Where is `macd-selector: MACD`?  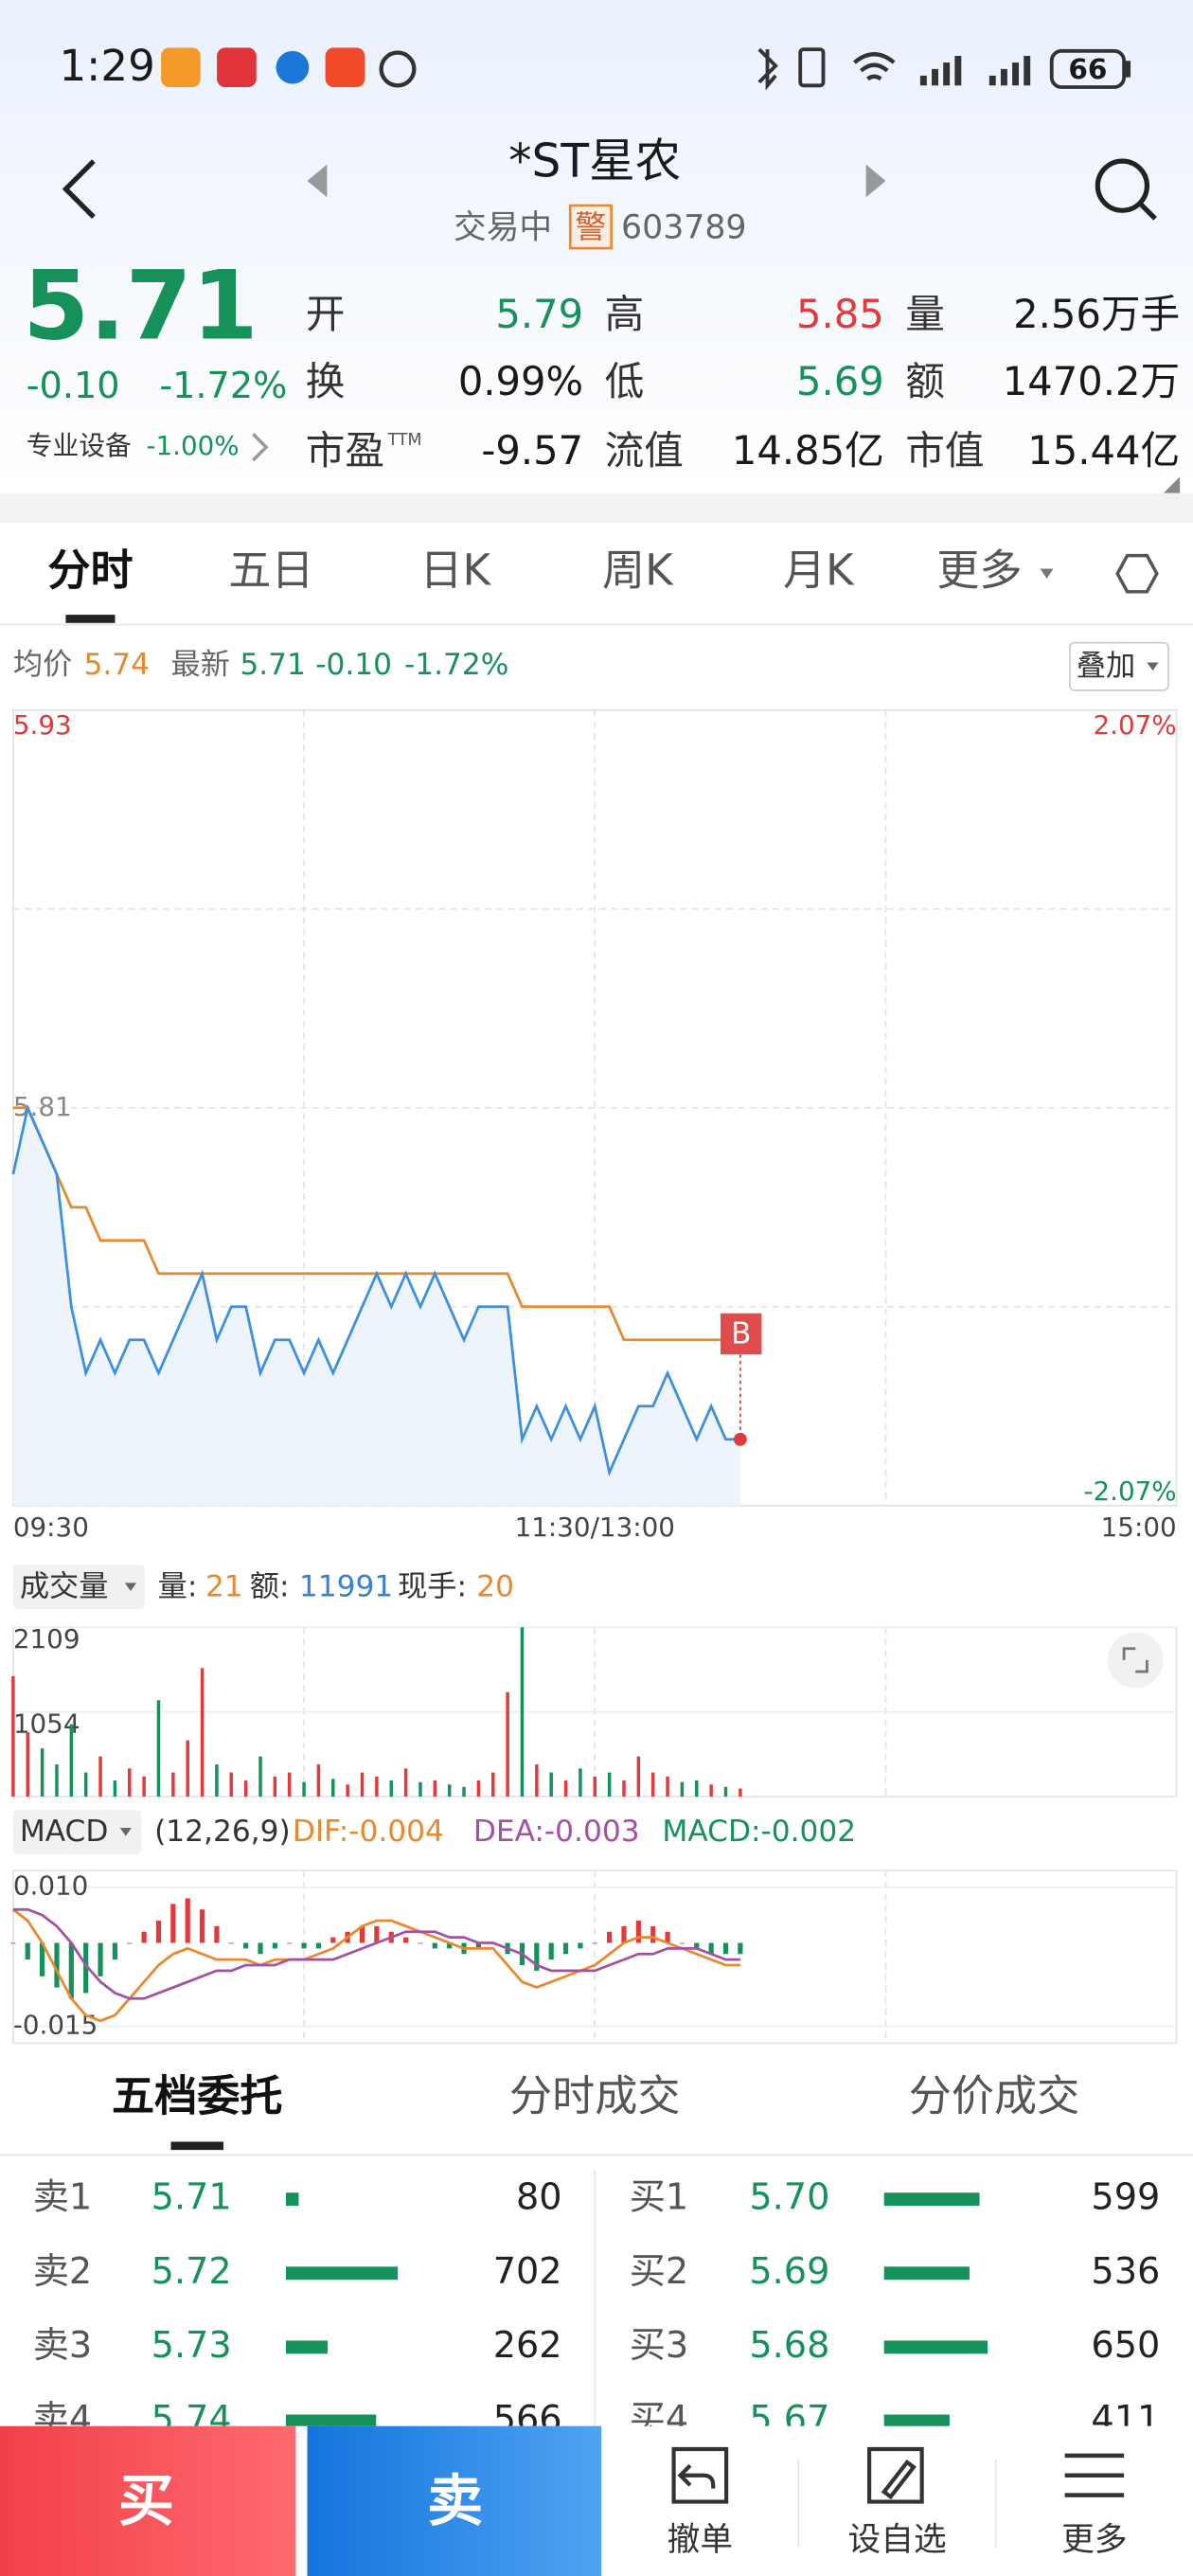
macd-selector: MACD is located at coordinates (64, 1832).